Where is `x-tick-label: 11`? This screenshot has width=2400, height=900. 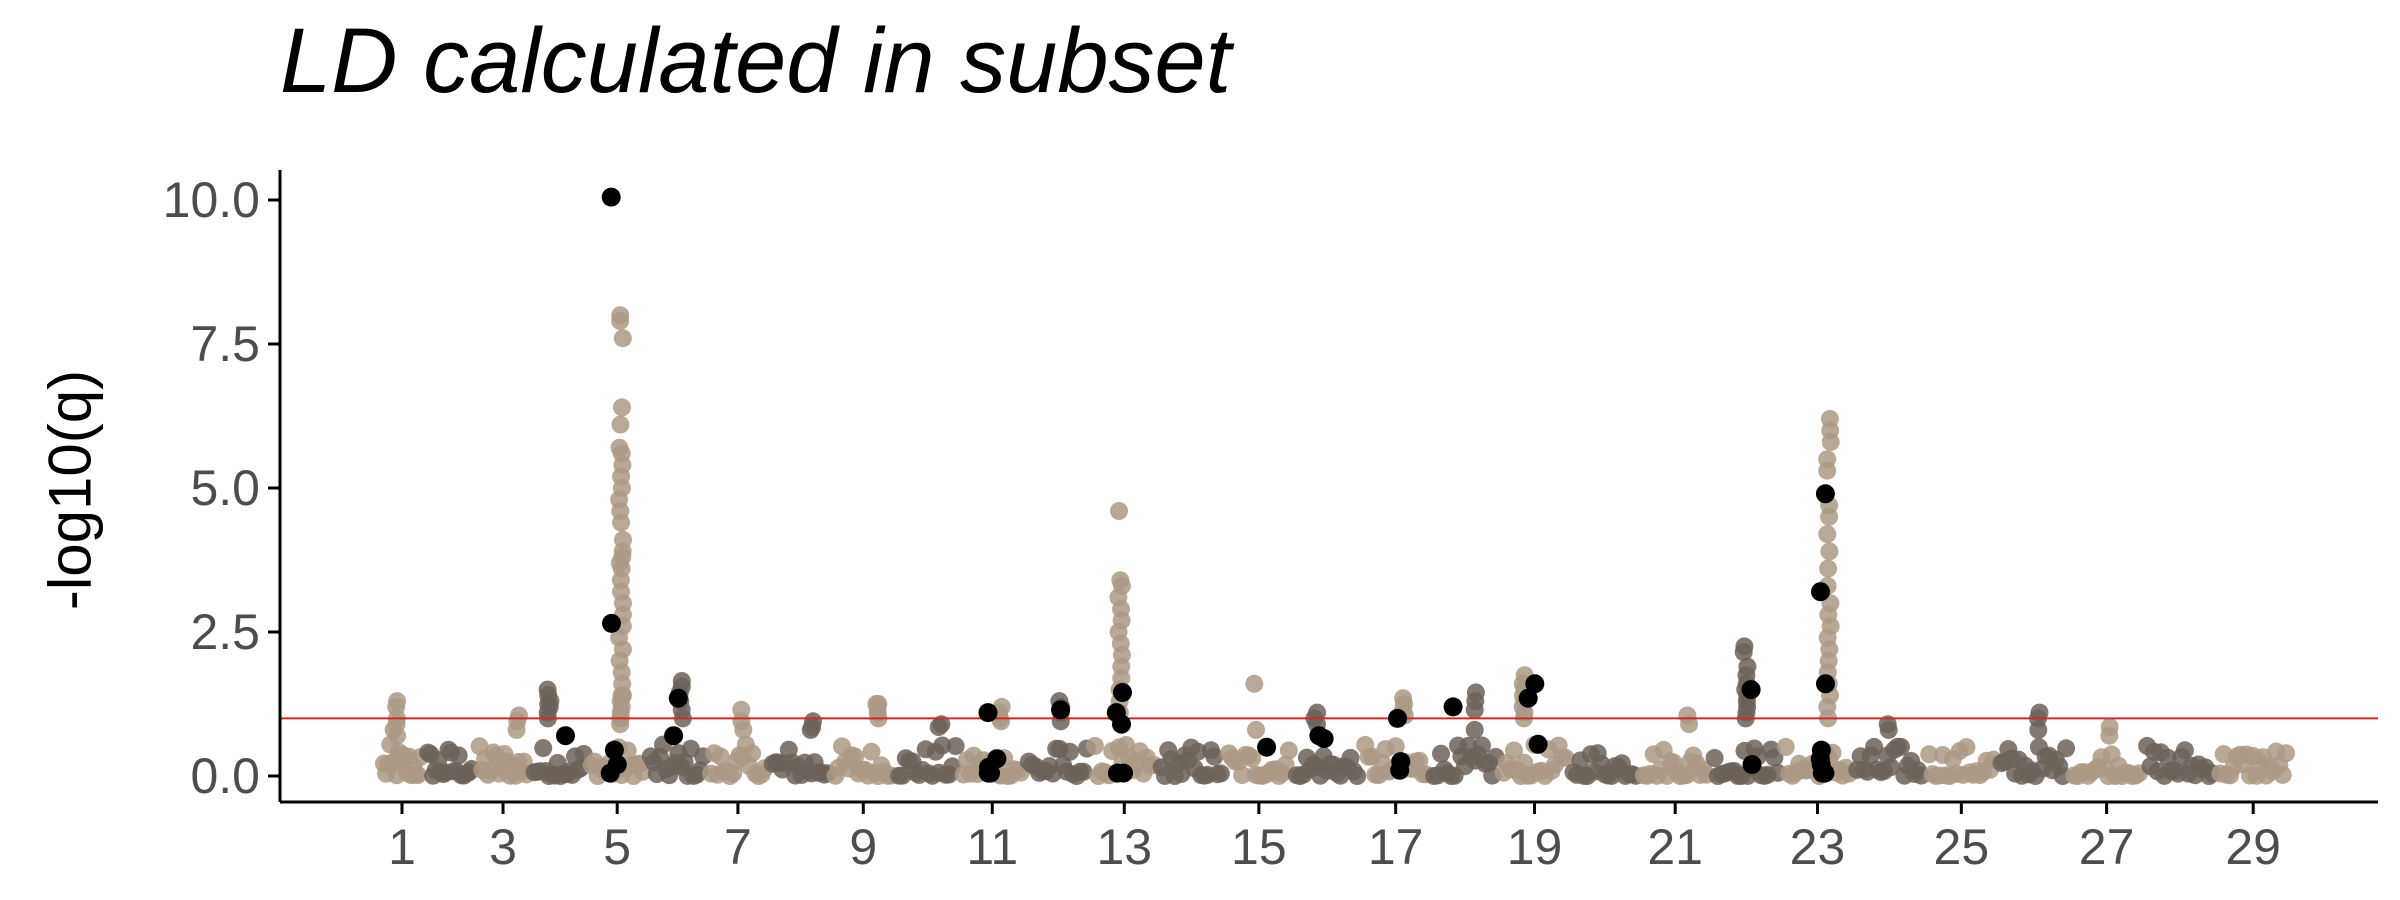
x-tick-label: 11 is located at coordinates (992, 847).